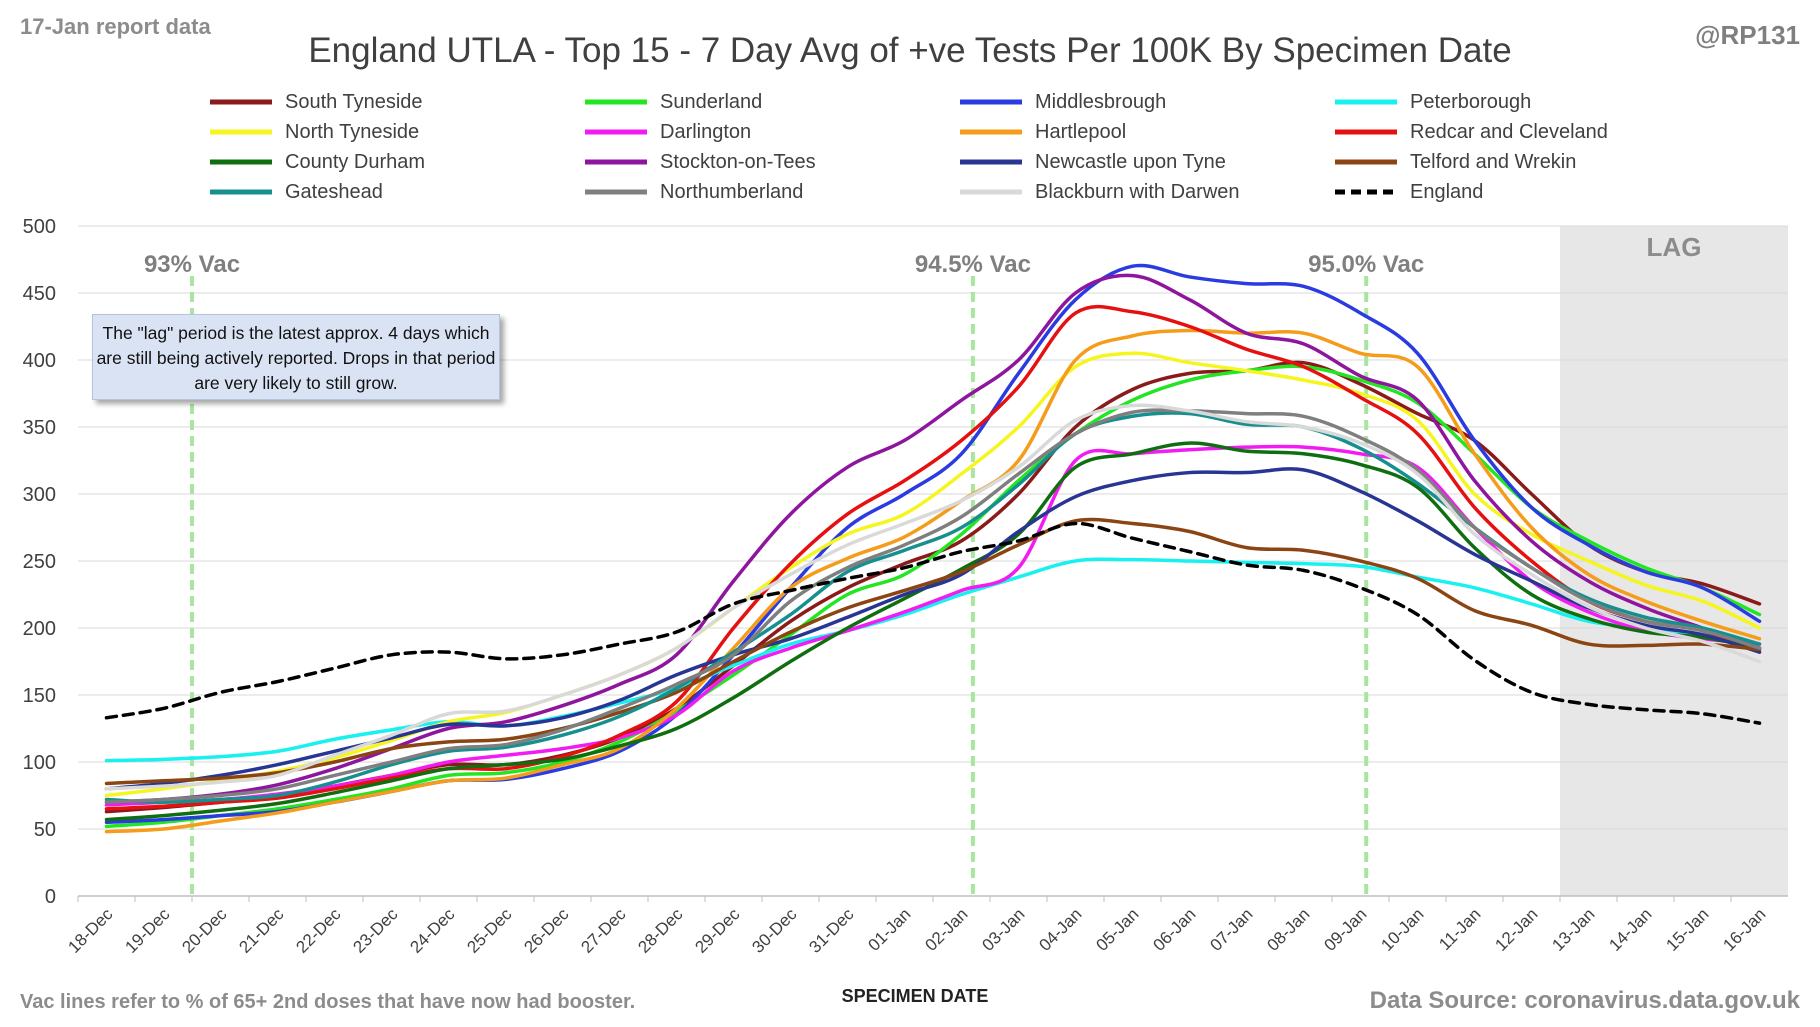 The height and width of the screenshot is (1027, 1820). Describe the element at coordinates (1744, 930) in the screenshot. I see `x-tick-label: 16-Jan` at that location.